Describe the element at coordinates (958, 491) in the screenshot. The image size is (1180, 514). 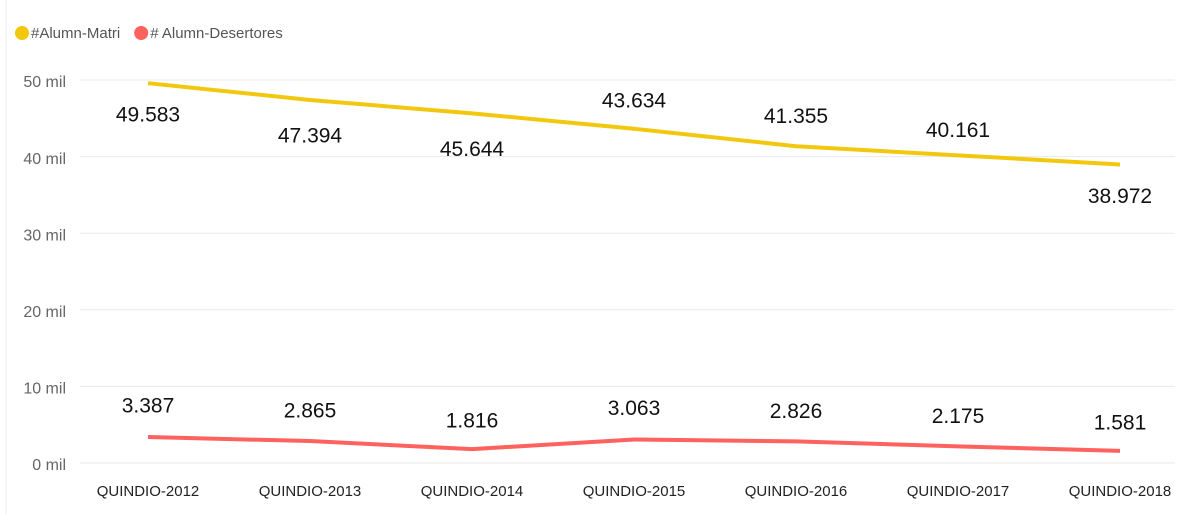
I see `x-tick-label: QUINDIO-2017` at that location.